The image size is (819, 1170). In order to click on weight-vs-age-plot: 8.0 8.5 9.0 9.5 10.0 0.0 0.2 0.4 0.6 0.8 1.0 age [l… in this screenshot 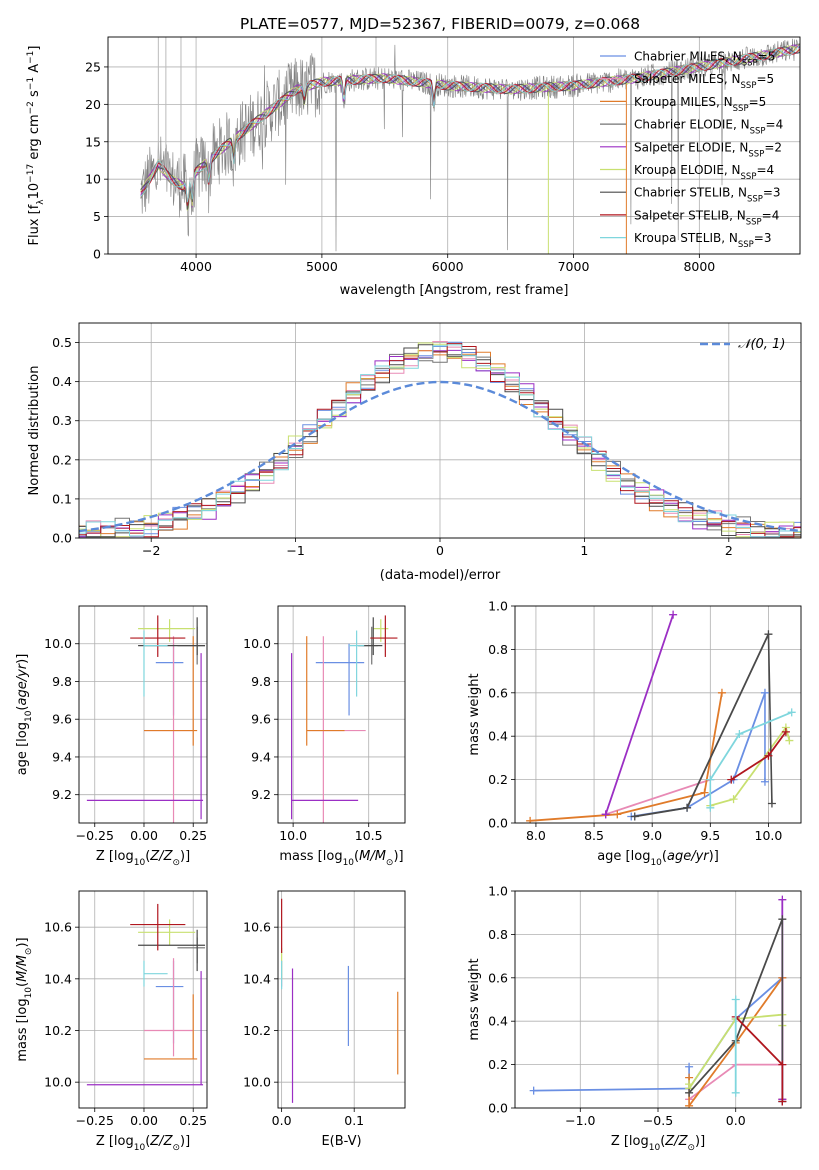, I will do `click(634, 733)`.